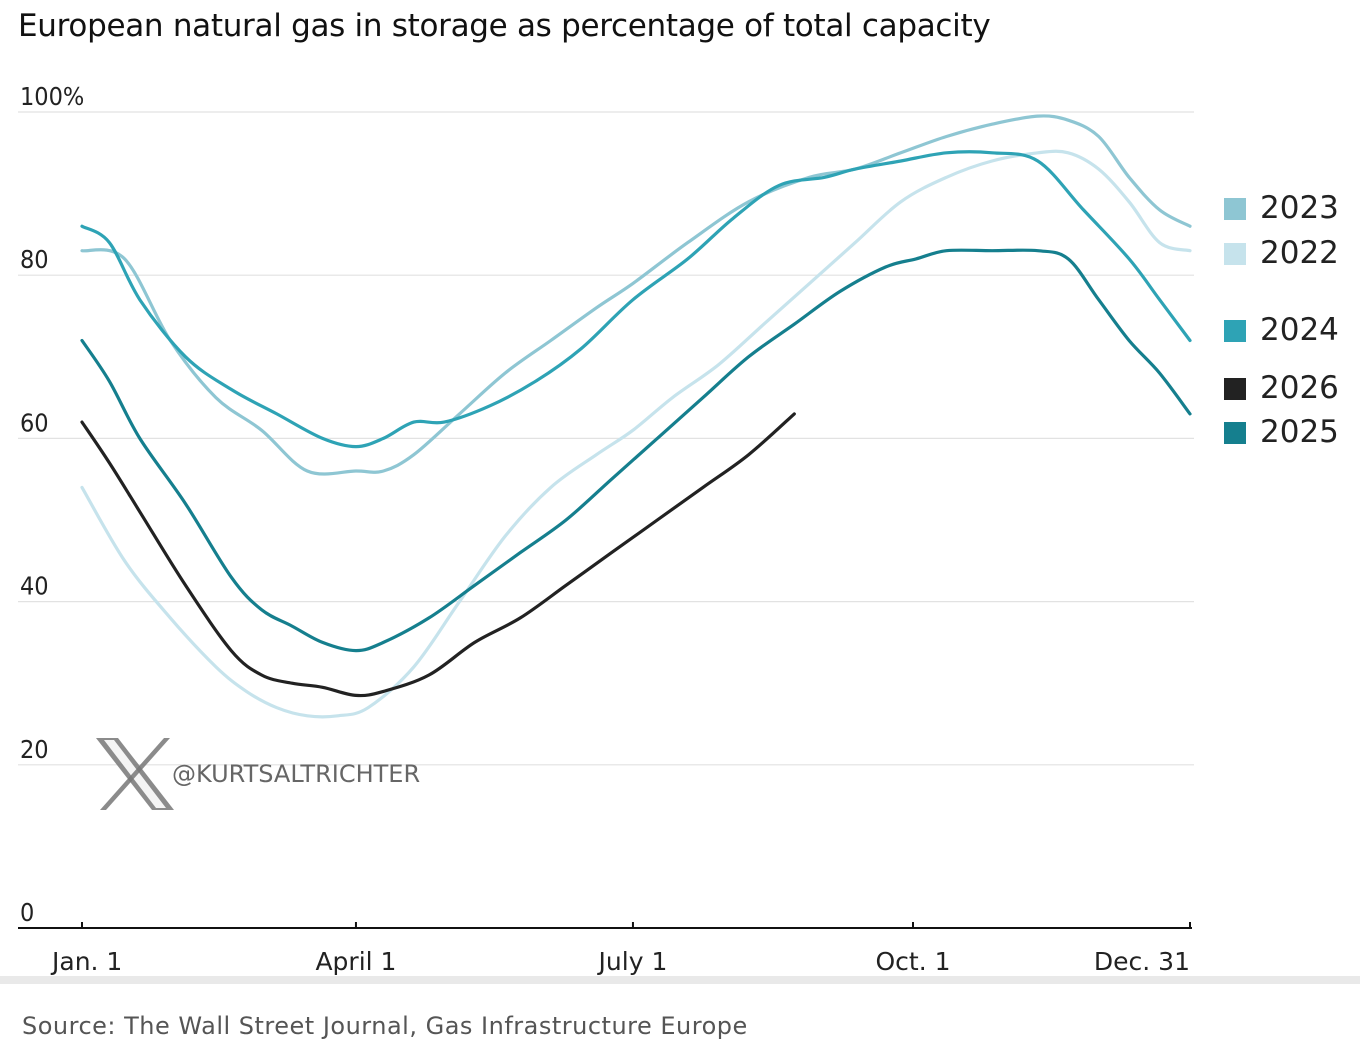 The width and height of the screenshot is (1360, 1056). Describe the element at coordinates (34, 749) in the screenshot. I see `y-tick-label-20: 20` at that location.